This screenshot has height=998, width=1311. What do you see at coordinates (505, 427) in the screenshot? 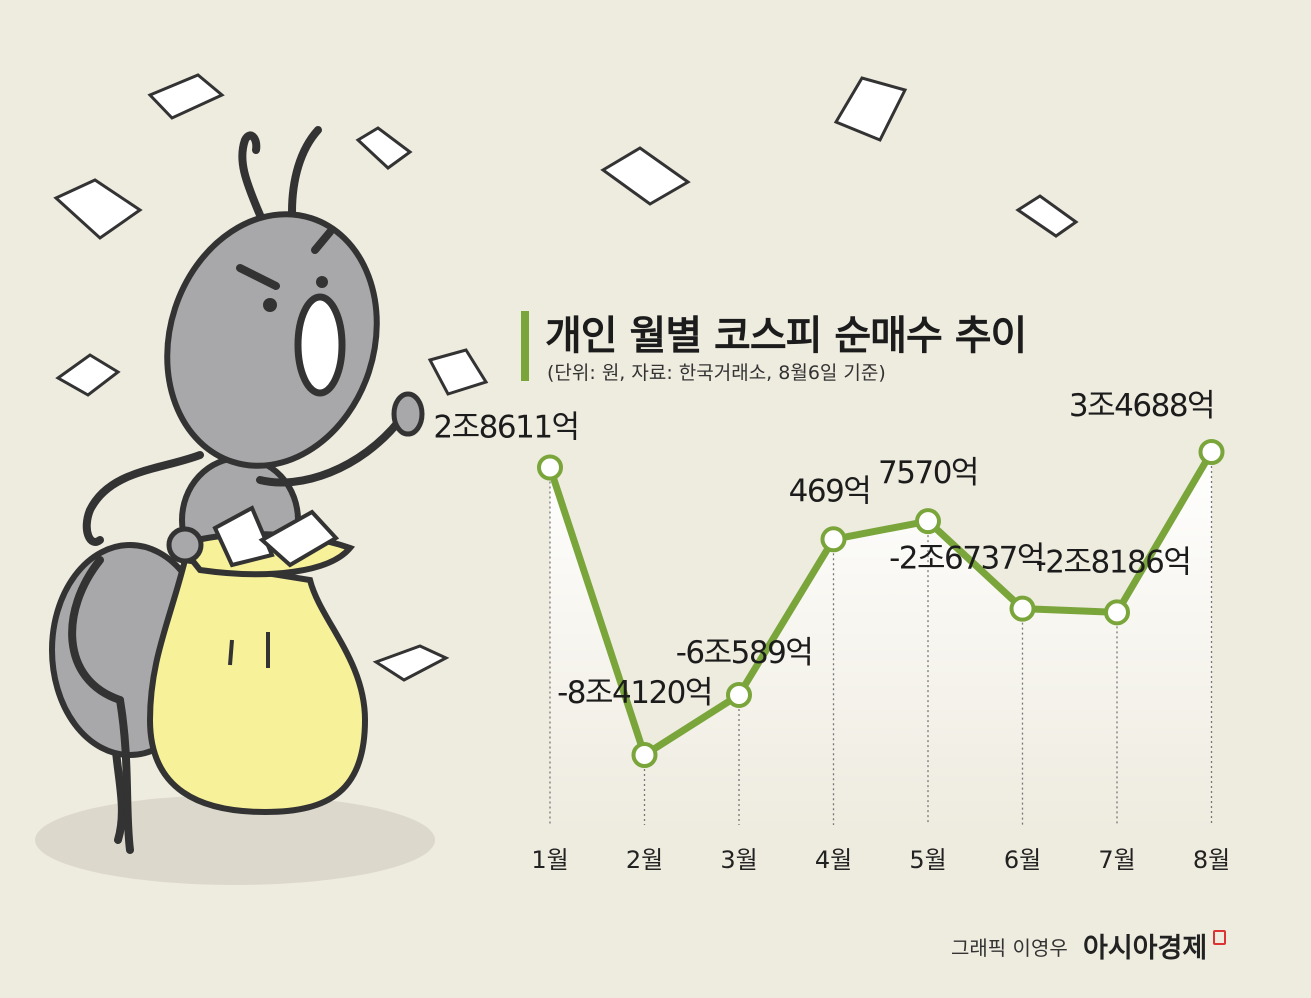
I see `data-label: 2조8611억` at bounding box center [505, 427].